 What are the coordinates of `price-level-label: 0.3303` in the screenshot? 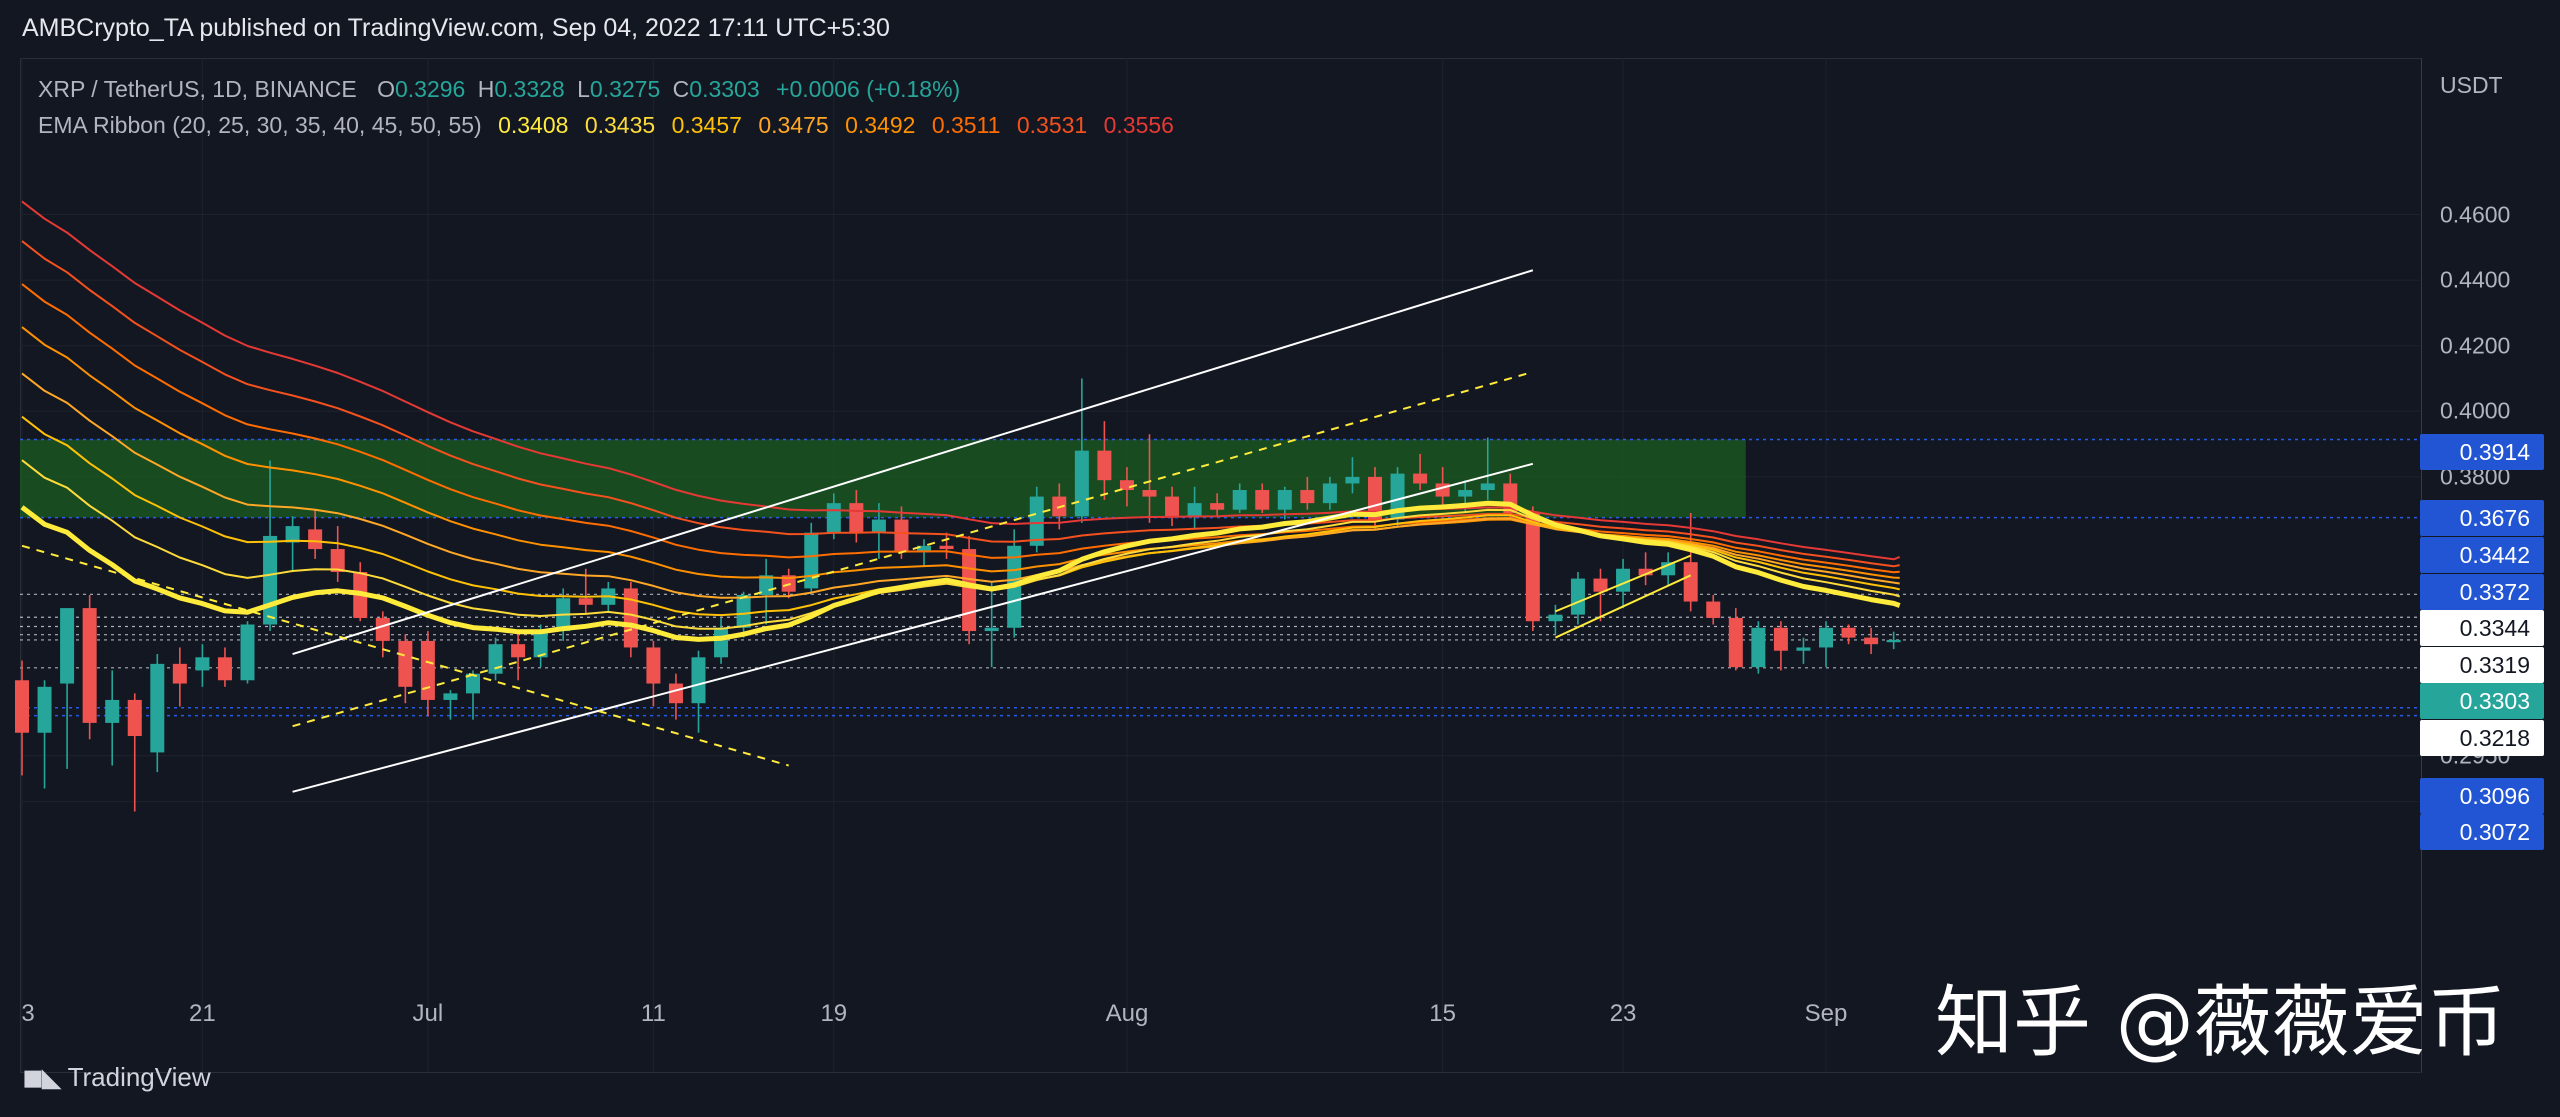 It's located at (2482, 701).